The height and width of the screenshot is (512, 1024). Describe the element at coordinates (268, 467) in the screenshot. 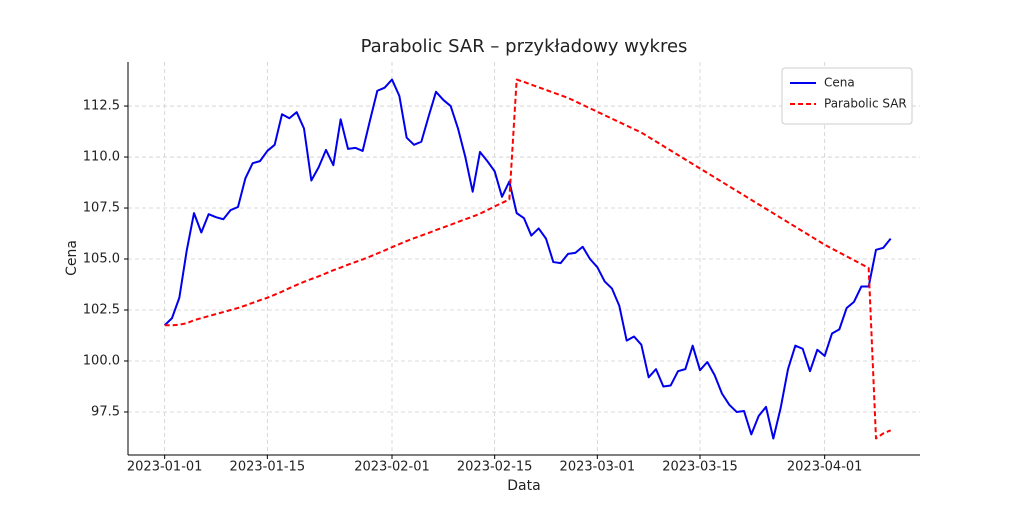

I see `x-tick-label: 2023-01-15` at that location.